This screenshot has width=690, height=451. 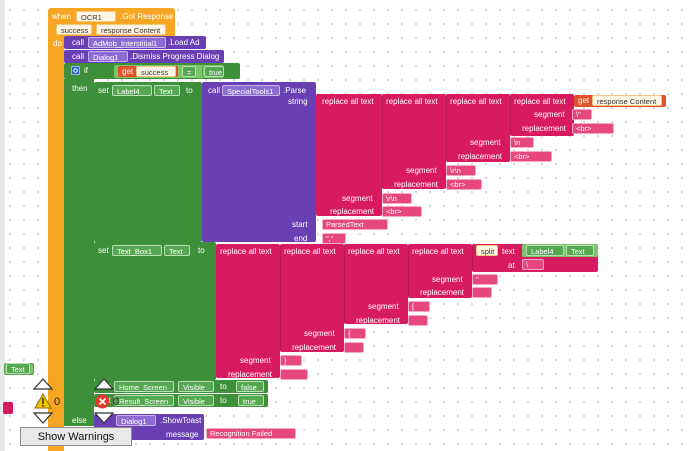 What do you see at coordinates (156, 71) in the screenshot?
I see `get-success-dropdown: success` at bounding box center [156, 71].